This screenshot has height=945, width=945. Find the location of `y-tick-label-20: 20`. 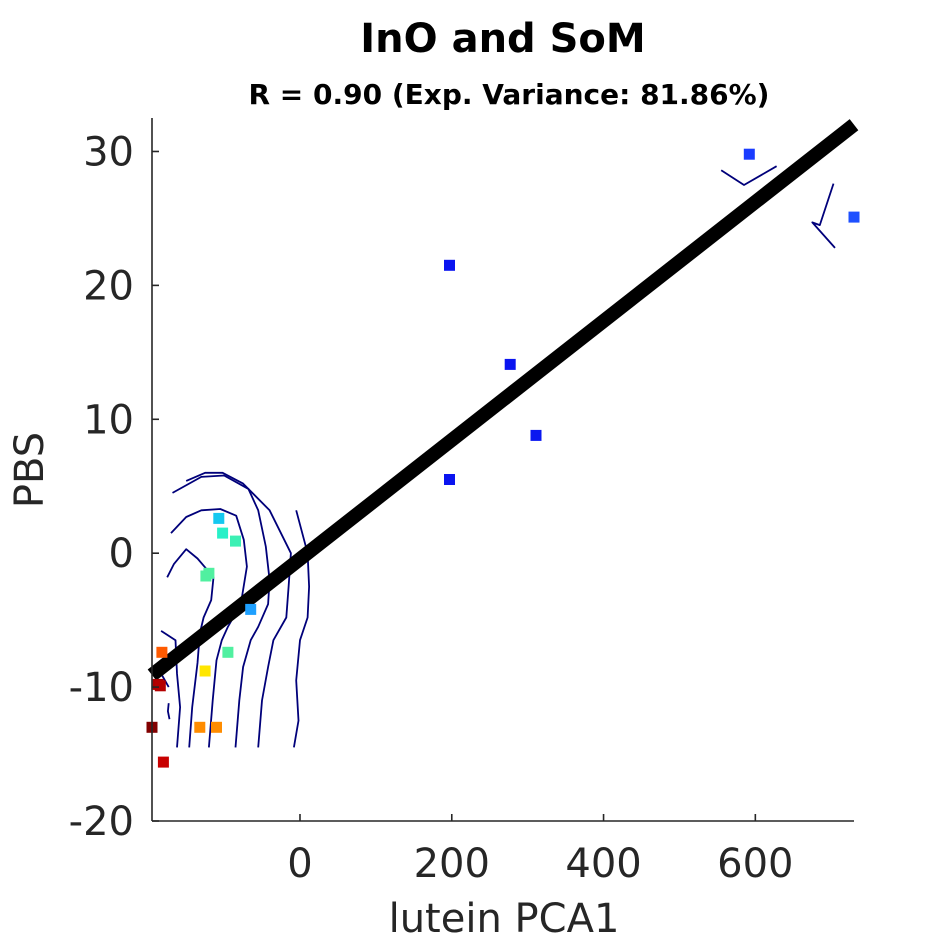

y-tick-label-20: 20 is located at coordinates (108, 286).